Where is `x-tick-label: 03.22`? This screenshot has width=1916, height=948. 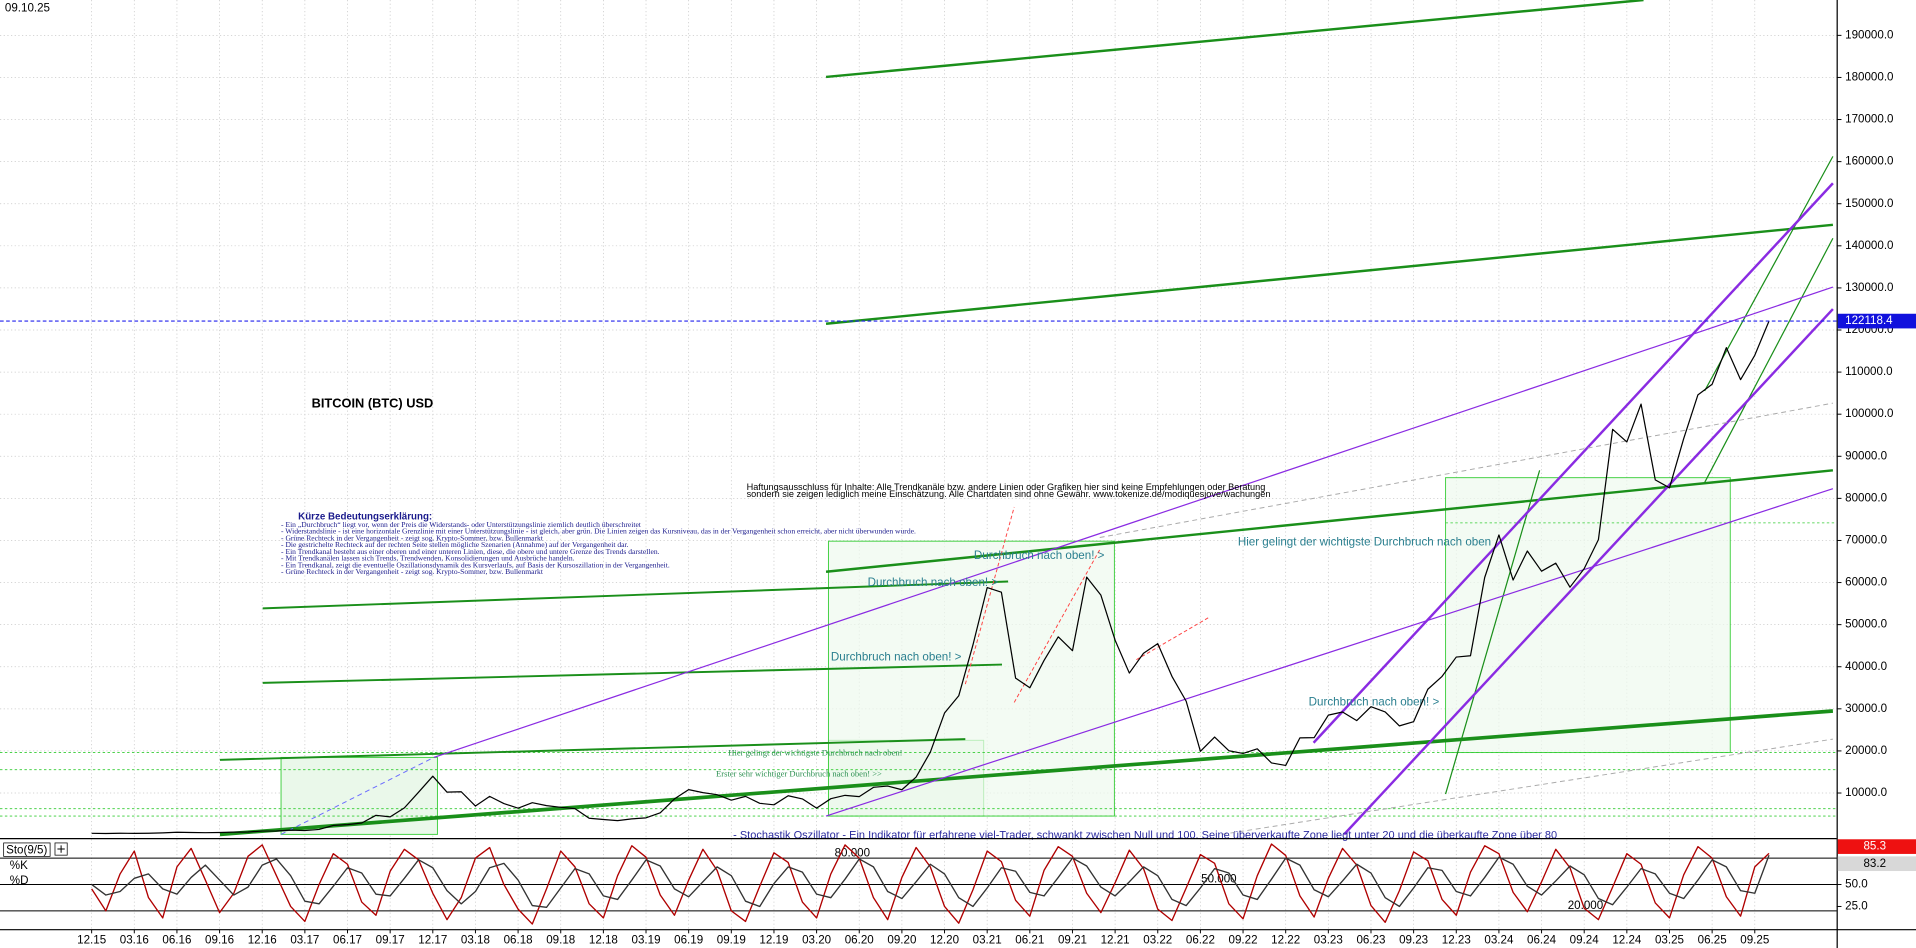
x-tick-label: 03.22 is located at coordinates (1157, 940).